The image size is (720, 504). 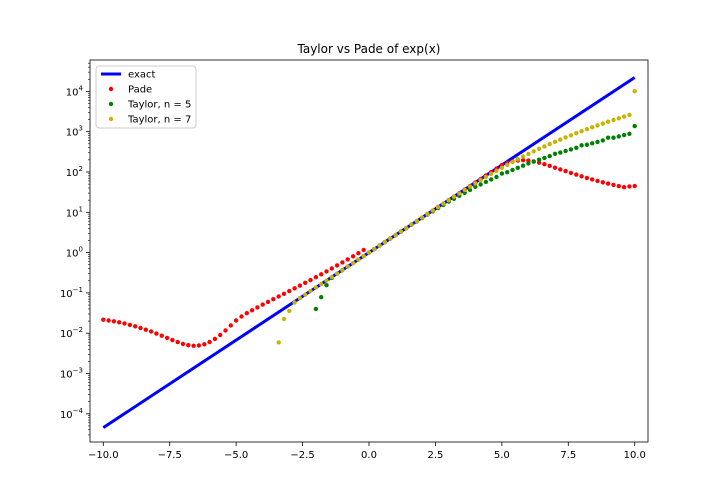 What do you see at coordinates (159, 105) in the screenshot?
I see `legend-label: Taylor, n = 5` at bounding box center [159, 105].